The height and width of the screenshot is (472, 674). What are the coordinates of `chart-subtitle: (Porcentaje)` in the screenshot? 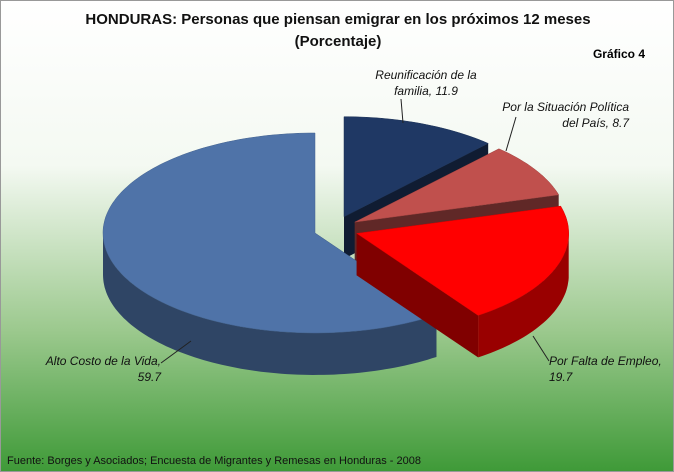 It's located at (338, 41).